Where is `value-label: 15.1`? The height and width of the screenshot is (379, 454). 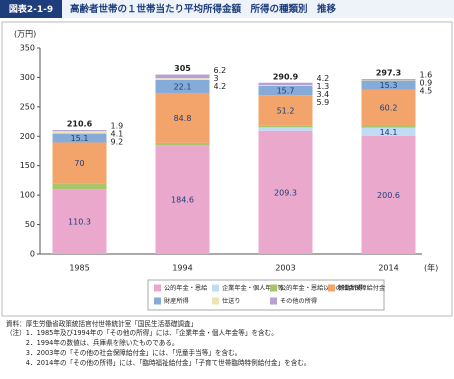 value-label: 15.1 is located at coordinates (80, 138).